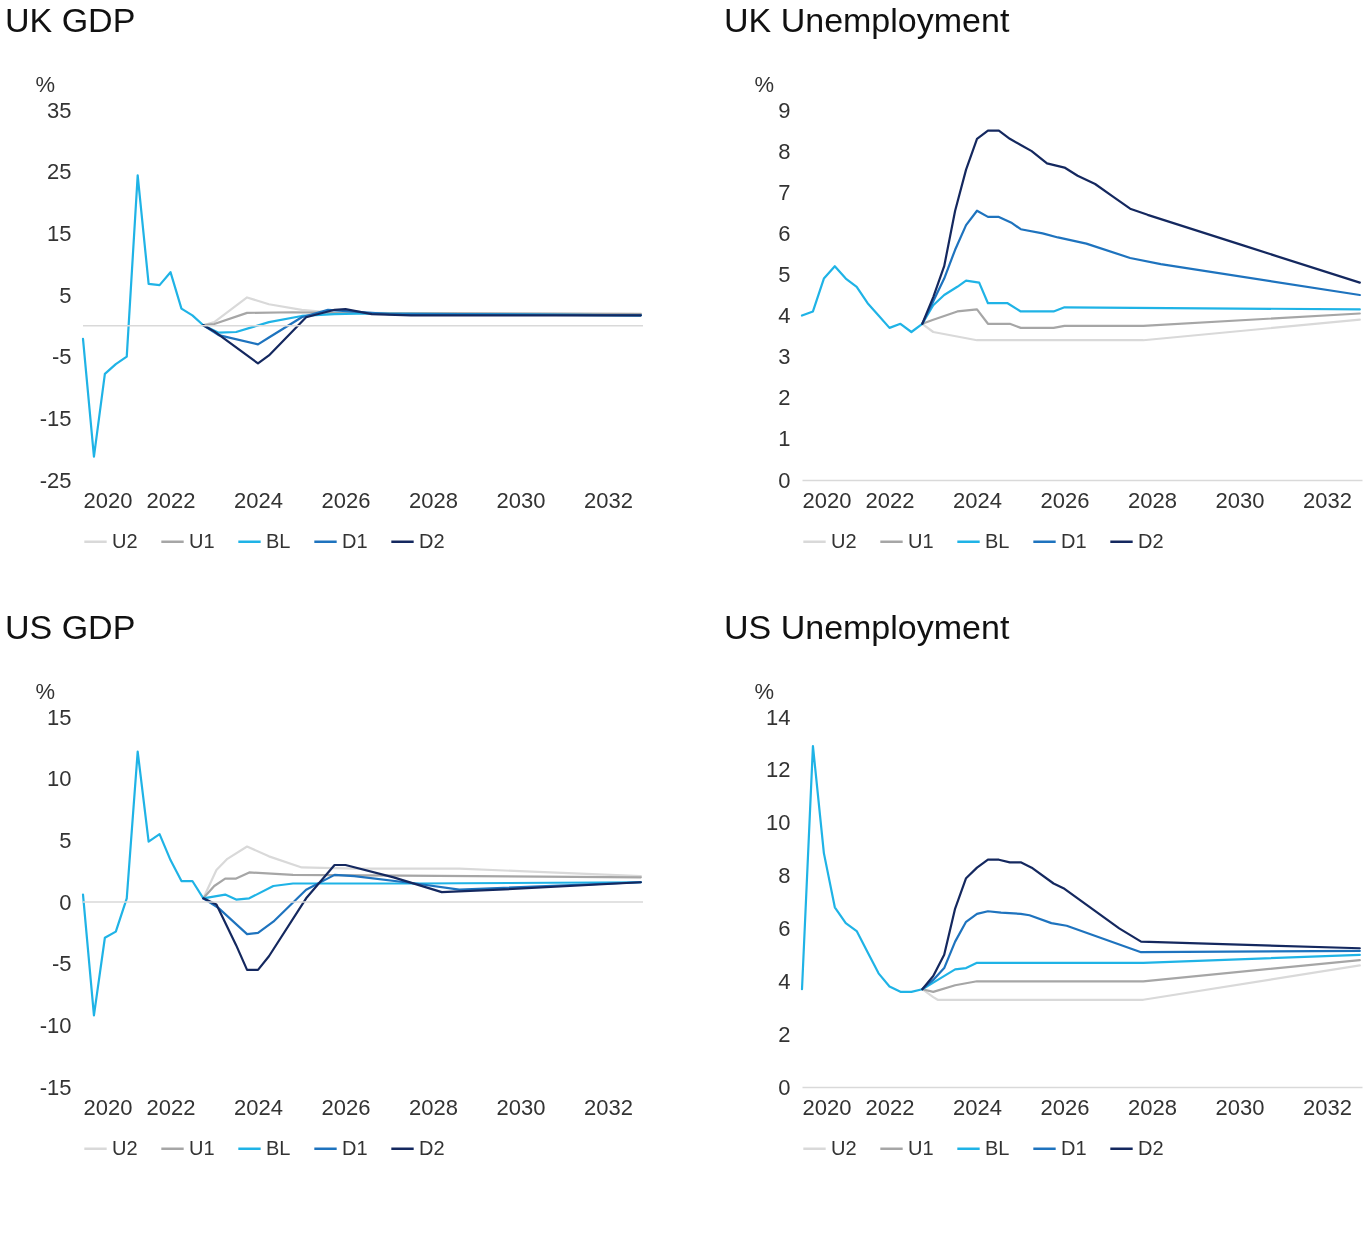 The width and height of the screenshot is (1371, 1249). What do you see at coordinates (59, 110) in the screenshot?
I see `y-tick-label: 35` at bounding box center [59, 110].